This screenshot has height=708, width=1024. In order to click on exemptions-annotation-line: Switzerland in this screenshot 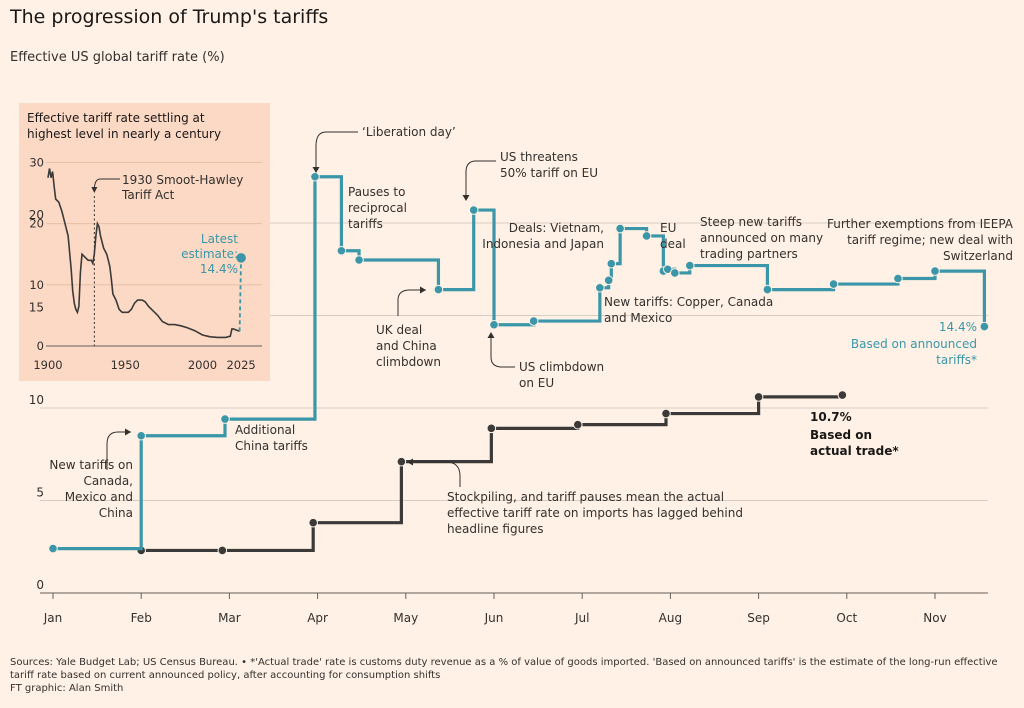, I will do `click(978, 256)`.